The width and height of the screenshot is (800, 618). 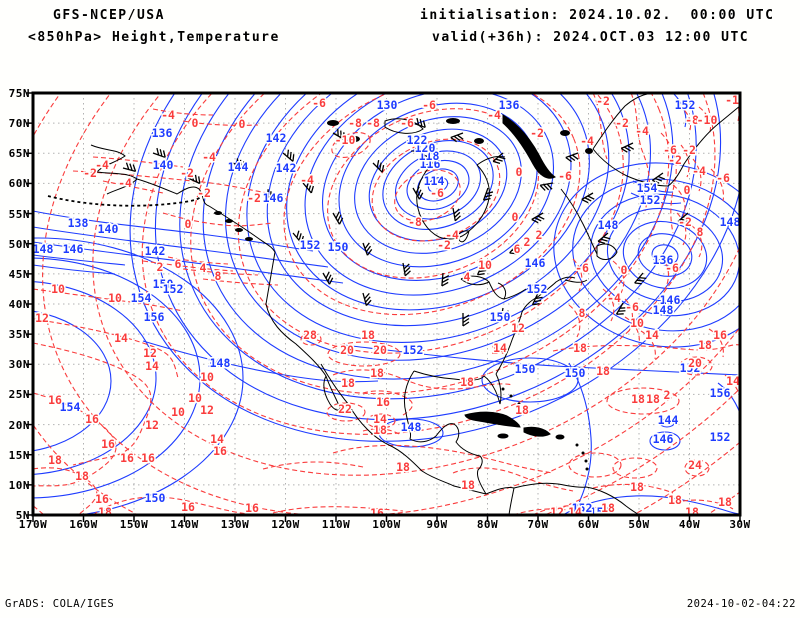 What do you see at coordinates (429, 156) in the screenshot?
I see `height-contour-label: 118` at bounding box center [429, 156].